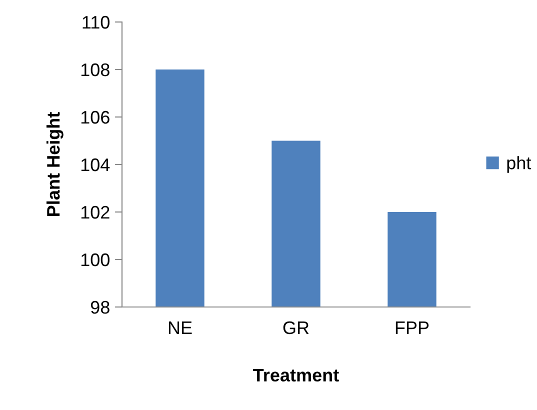  I want to click on y-tick-label: 106, so click(95, 117).